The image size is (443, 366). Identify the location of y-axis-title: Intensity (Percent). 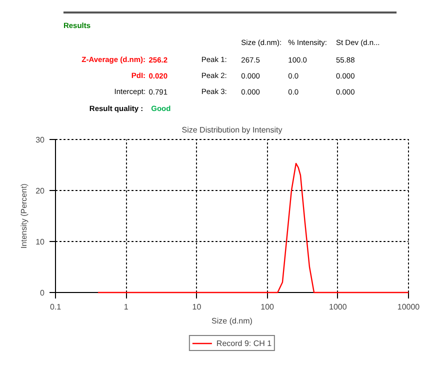
(24, 215).